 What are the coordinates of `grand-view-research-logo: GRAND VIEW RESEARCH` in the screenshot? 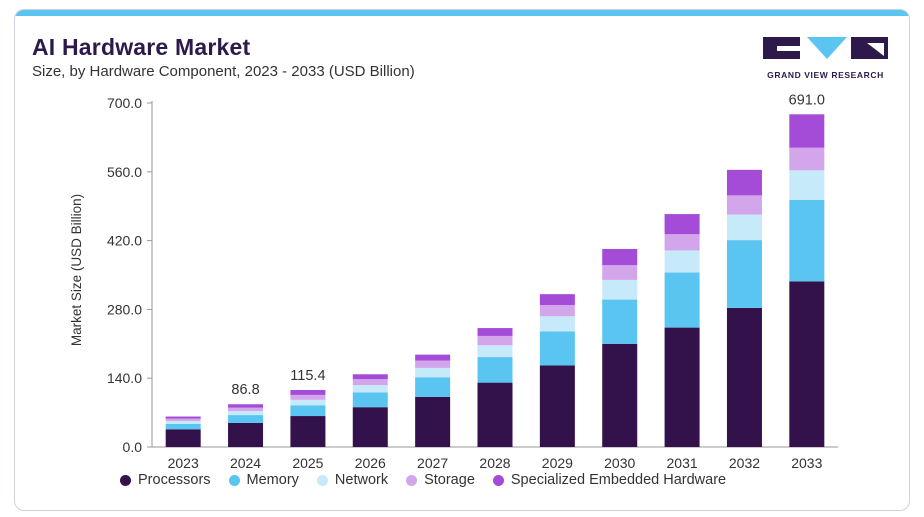 It's located at (825, 57).